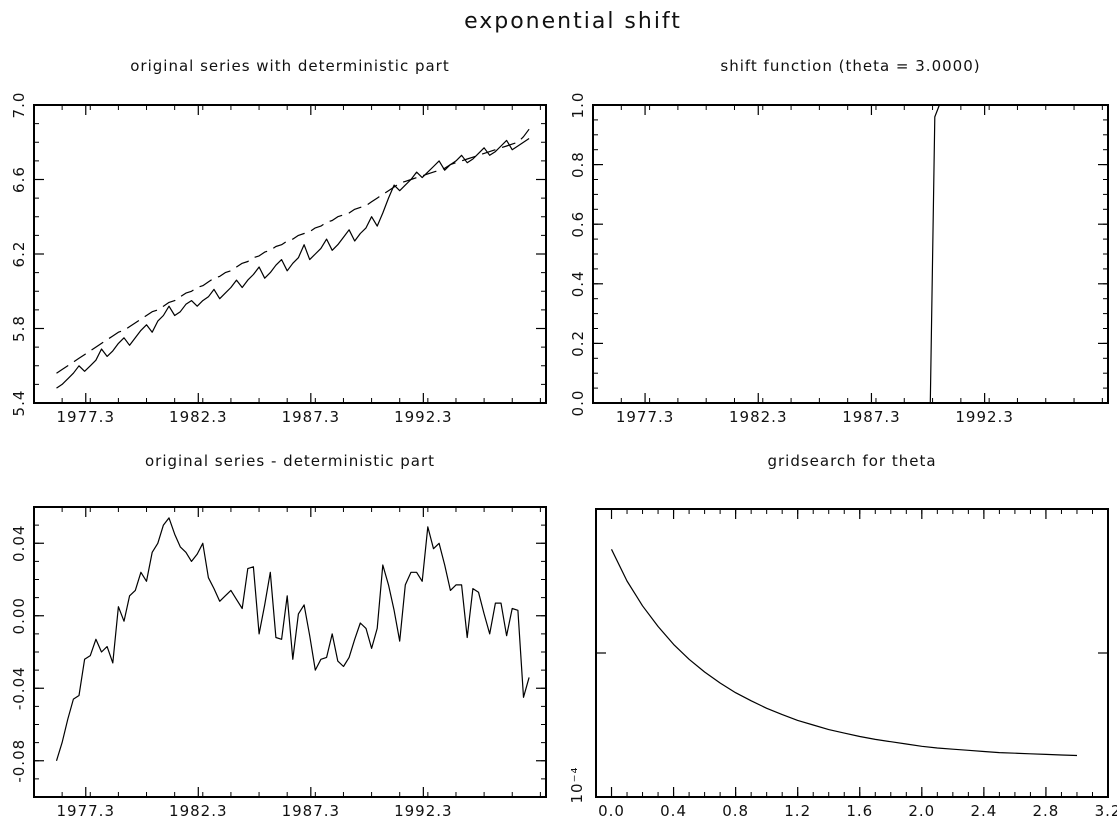 Image resolution: width=1117 pixels, height=825 pixels. What do you see at coordinates (19, 403) in the screenshot?
I see `y-tick-label: 5.4` at bounding box center [19, 403].